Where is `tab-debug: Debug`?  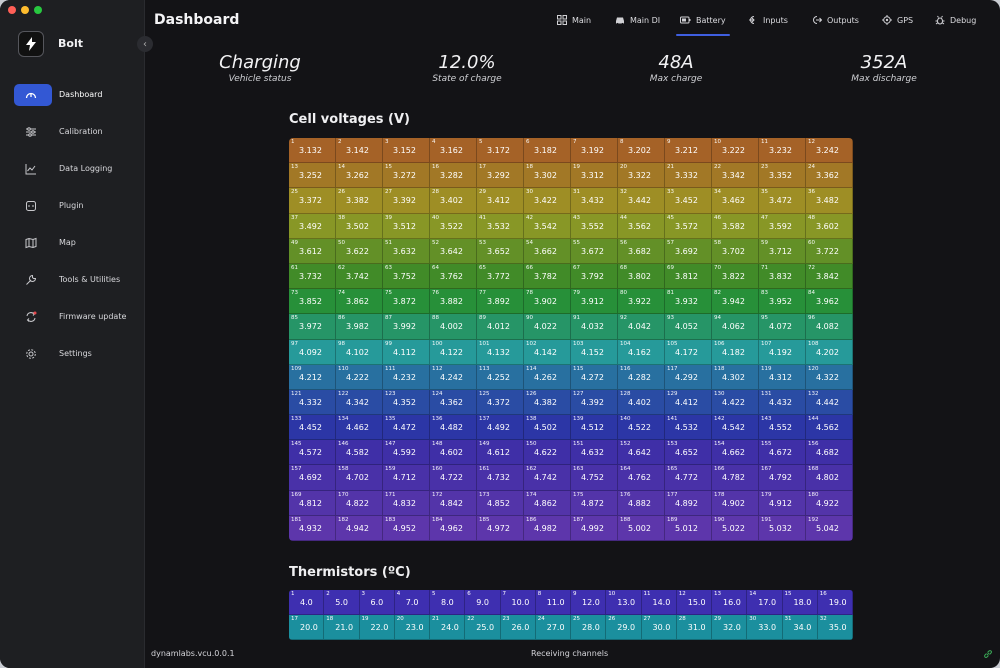
tab-debug: Debug is located at coordinates (955, 20).